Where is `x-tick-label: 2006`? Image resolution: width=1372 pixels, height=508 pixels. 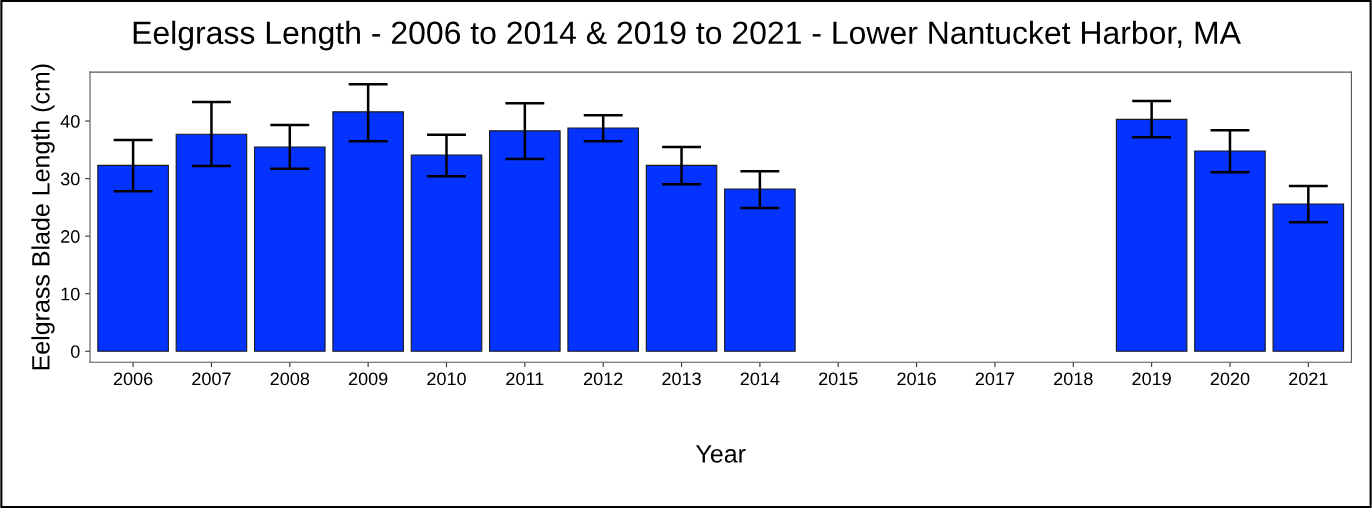 x-tick-label: 2006 is located at coordinates (133, 379).